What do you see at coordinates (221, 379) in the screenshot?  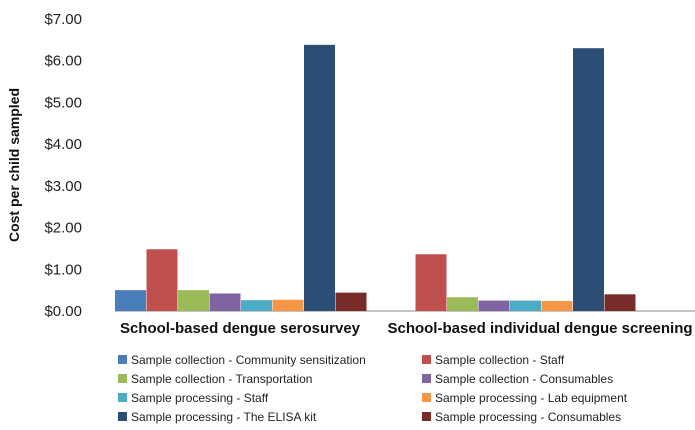 I see `legend-entry: Sample collection - Transportation` at bounding box center [221, 379].